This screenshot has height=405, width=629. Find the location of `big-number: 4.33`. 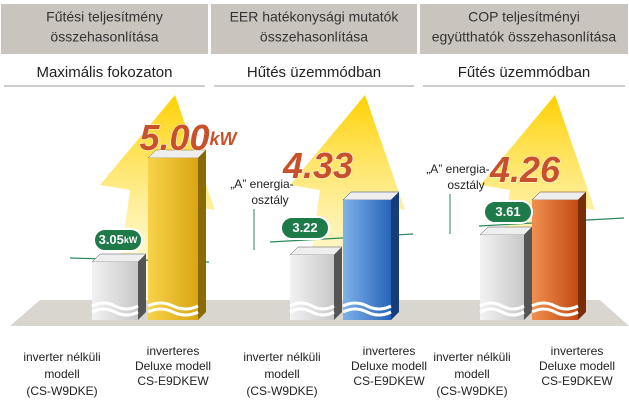

big-number: 4.33 is located at coordinates (317, 165).